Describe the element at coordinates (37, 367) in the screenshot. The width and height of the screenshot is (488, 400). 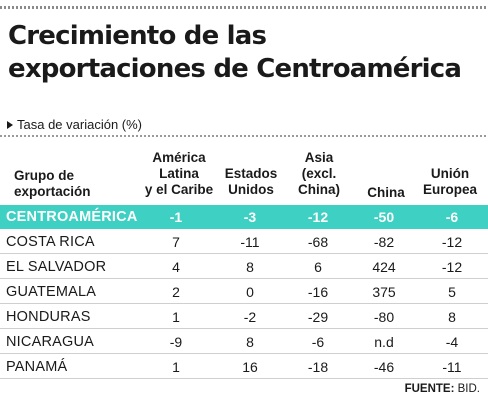
I see `row-name: PANAMÁ` at that location.